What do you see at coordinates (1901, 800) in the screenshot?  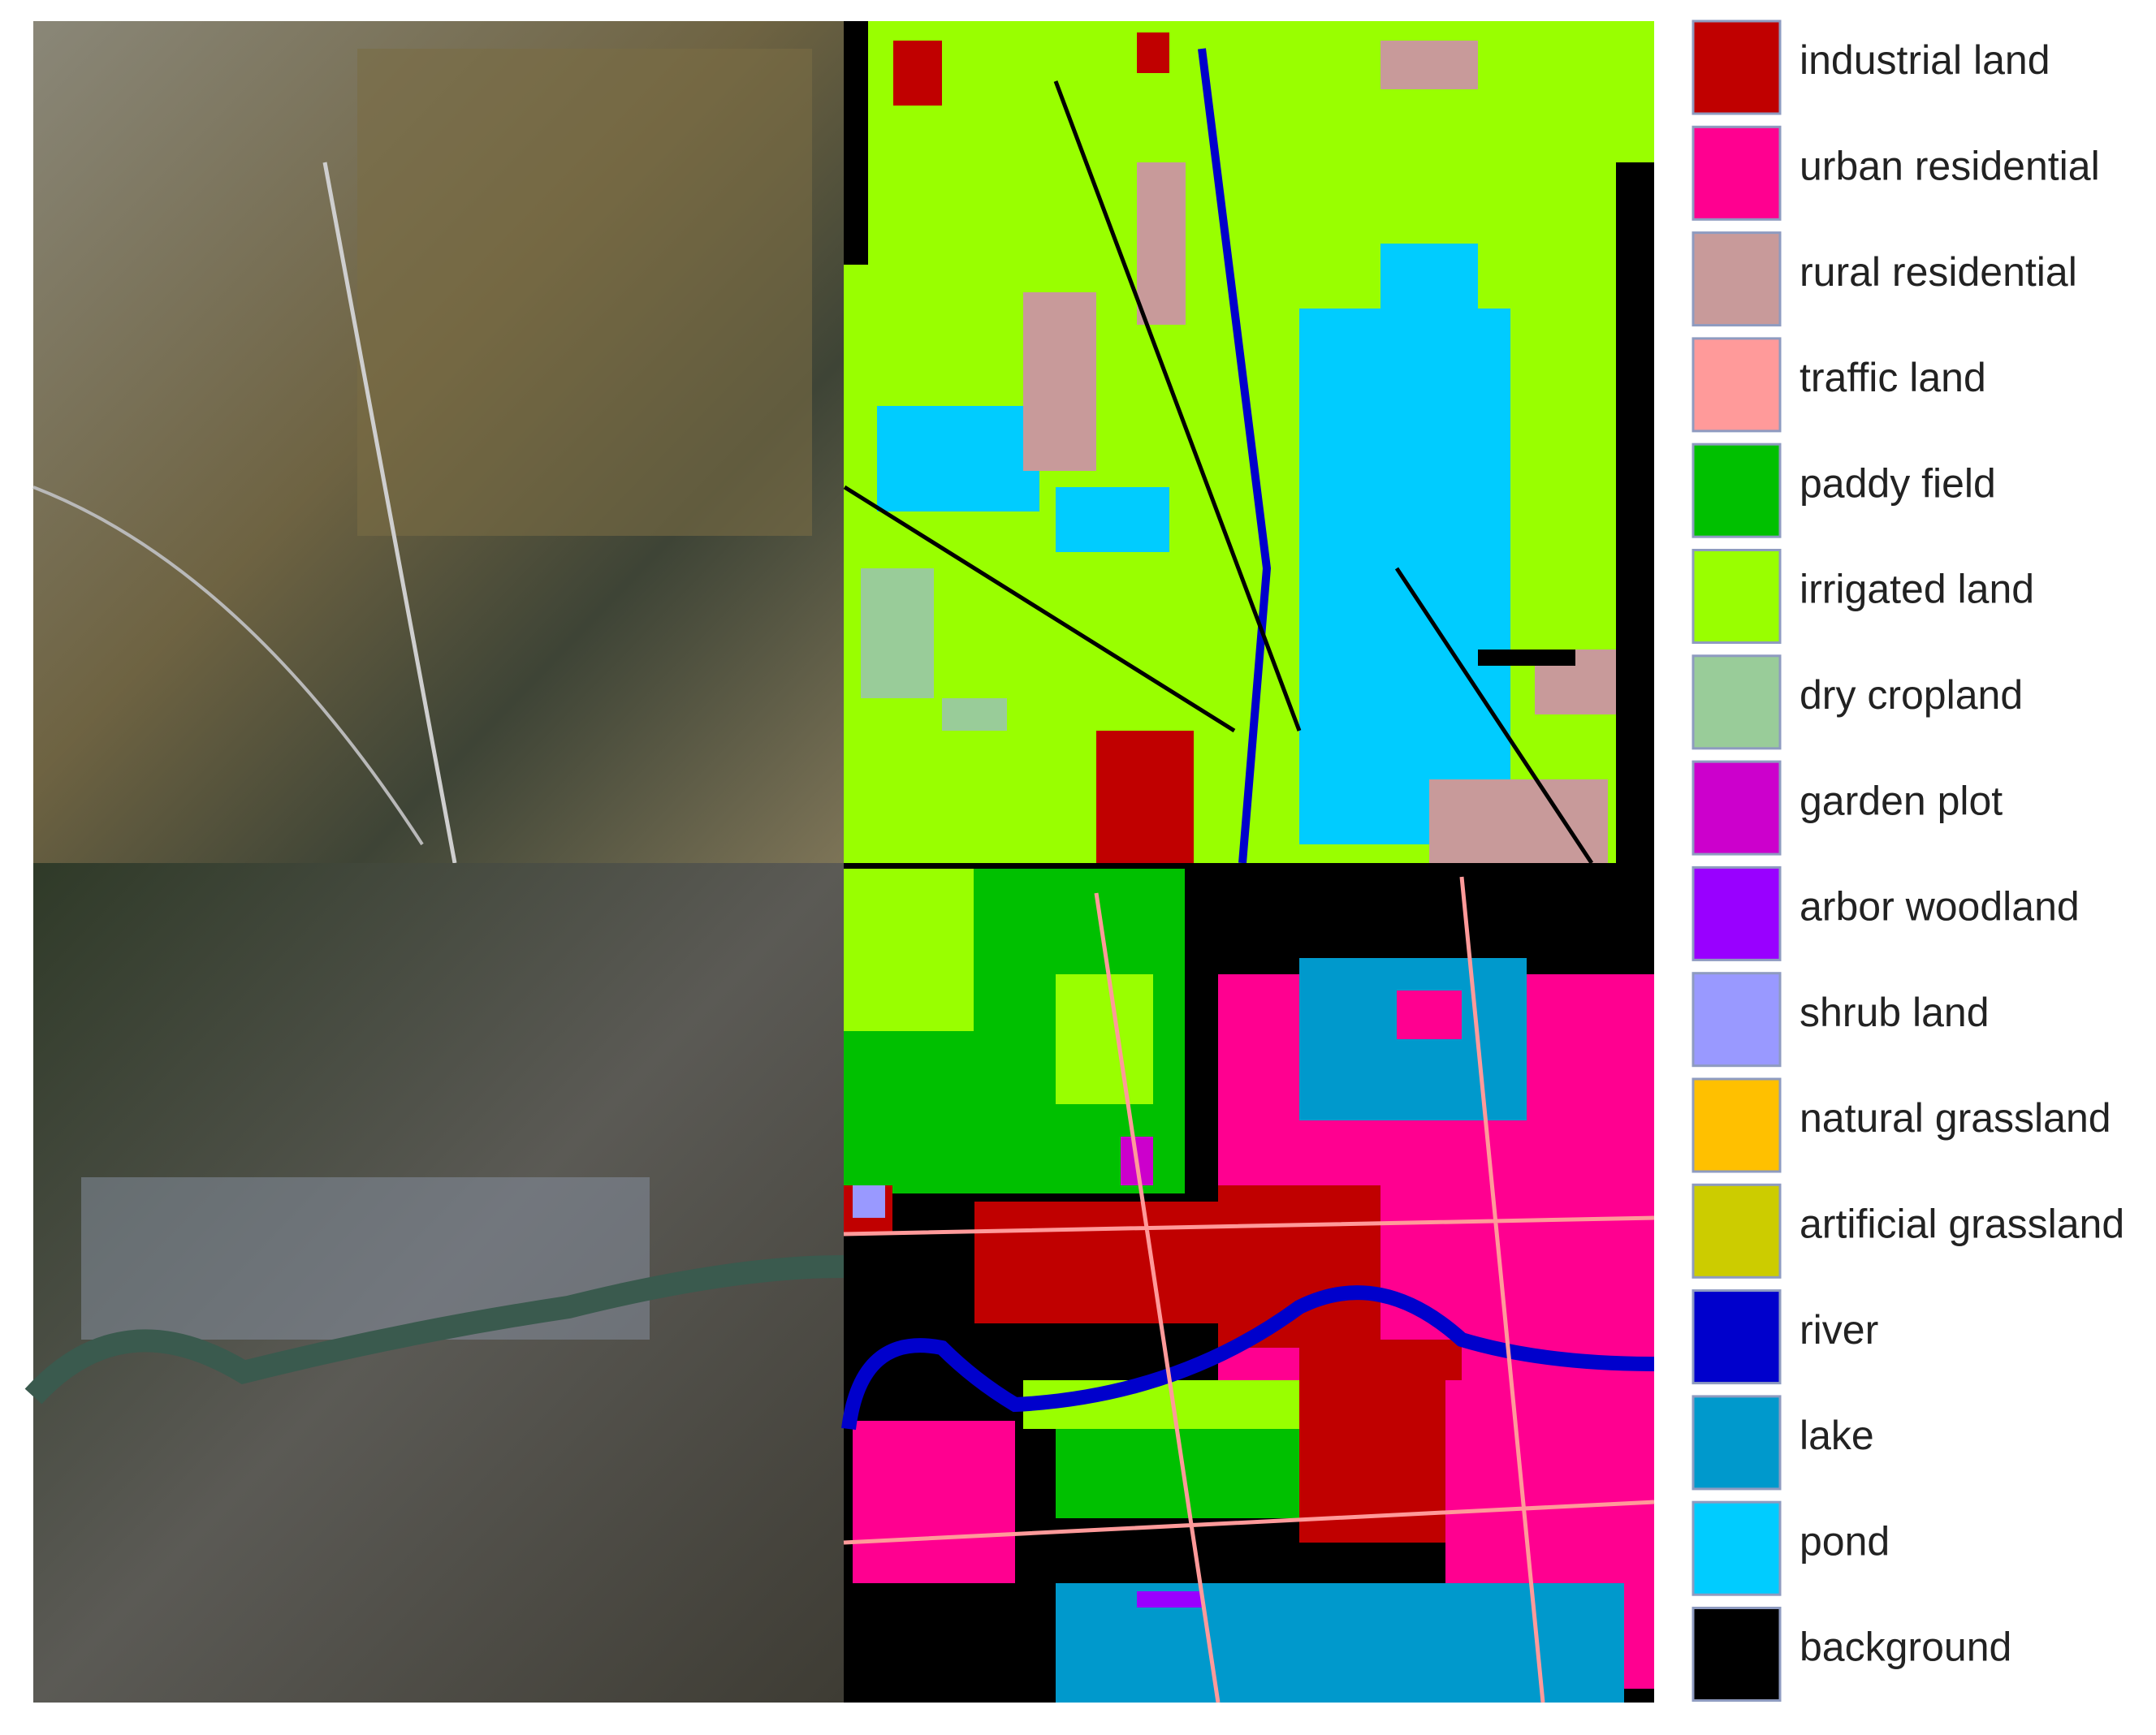 I see `legend-label: garden plot` at bounding box center [1901, 800].